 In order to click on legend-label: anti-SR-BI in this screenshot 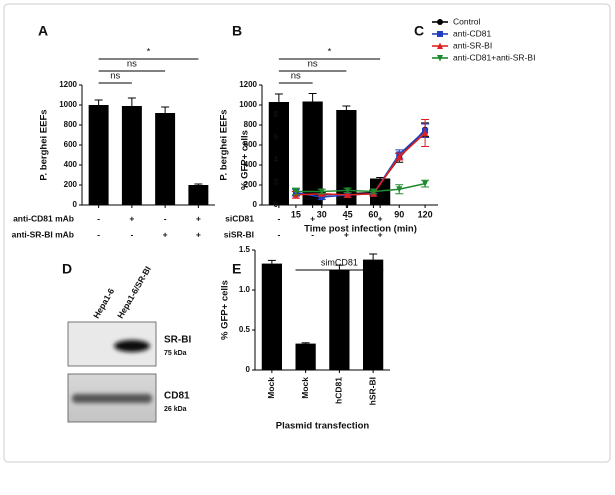, I will do `click(472, 45)`.